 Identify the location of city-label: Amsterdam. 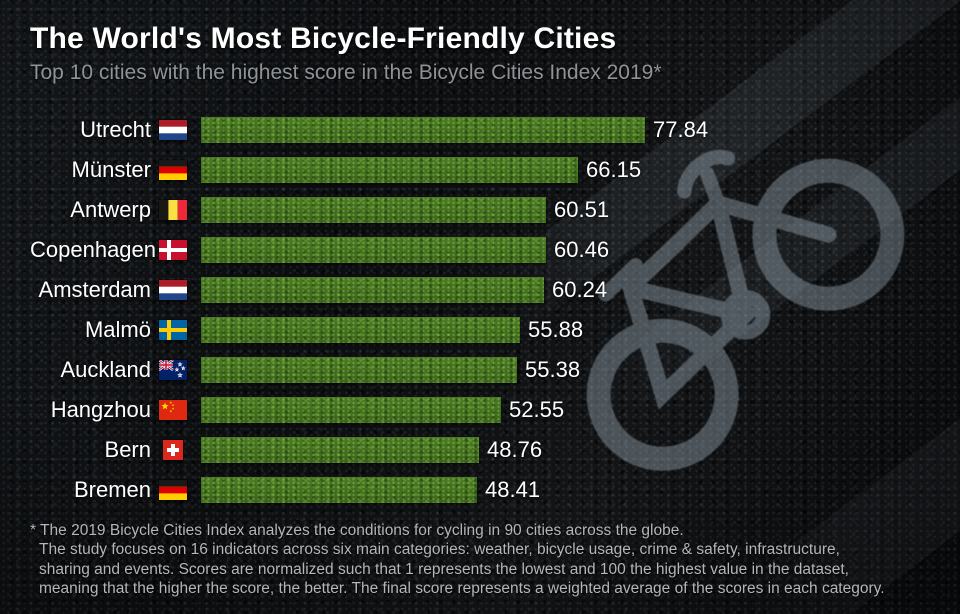
(94, 289).